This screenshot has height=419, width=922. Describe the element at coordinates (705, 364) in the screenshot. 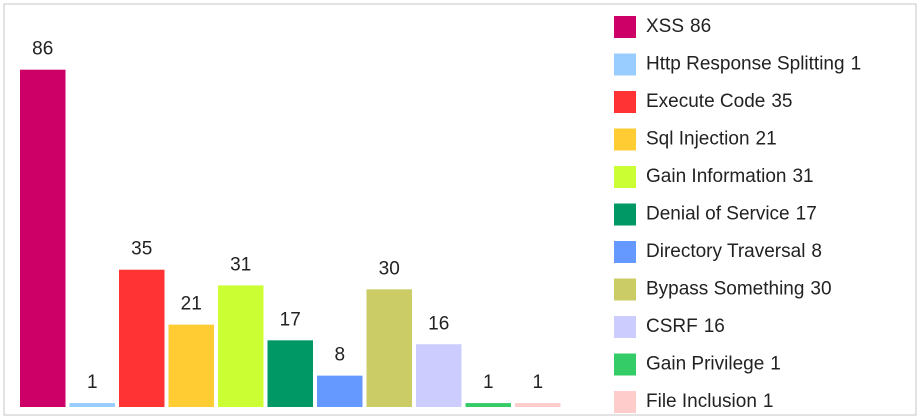

I see `legend-name: Gain Privilege` at that location.